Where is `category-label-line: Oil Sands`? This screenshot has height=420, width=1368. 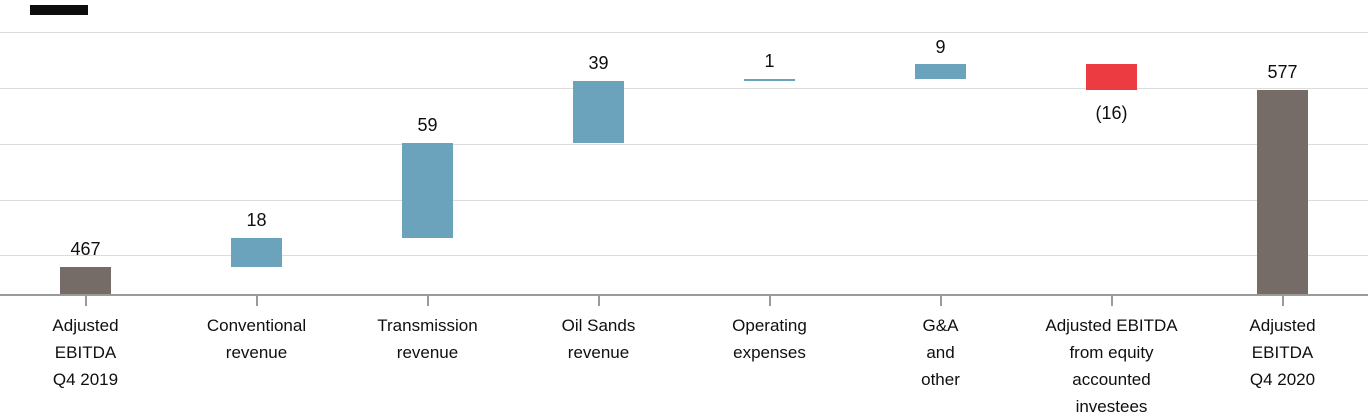 category-label-line: Oil Sands is located at coordinates (598, 325).